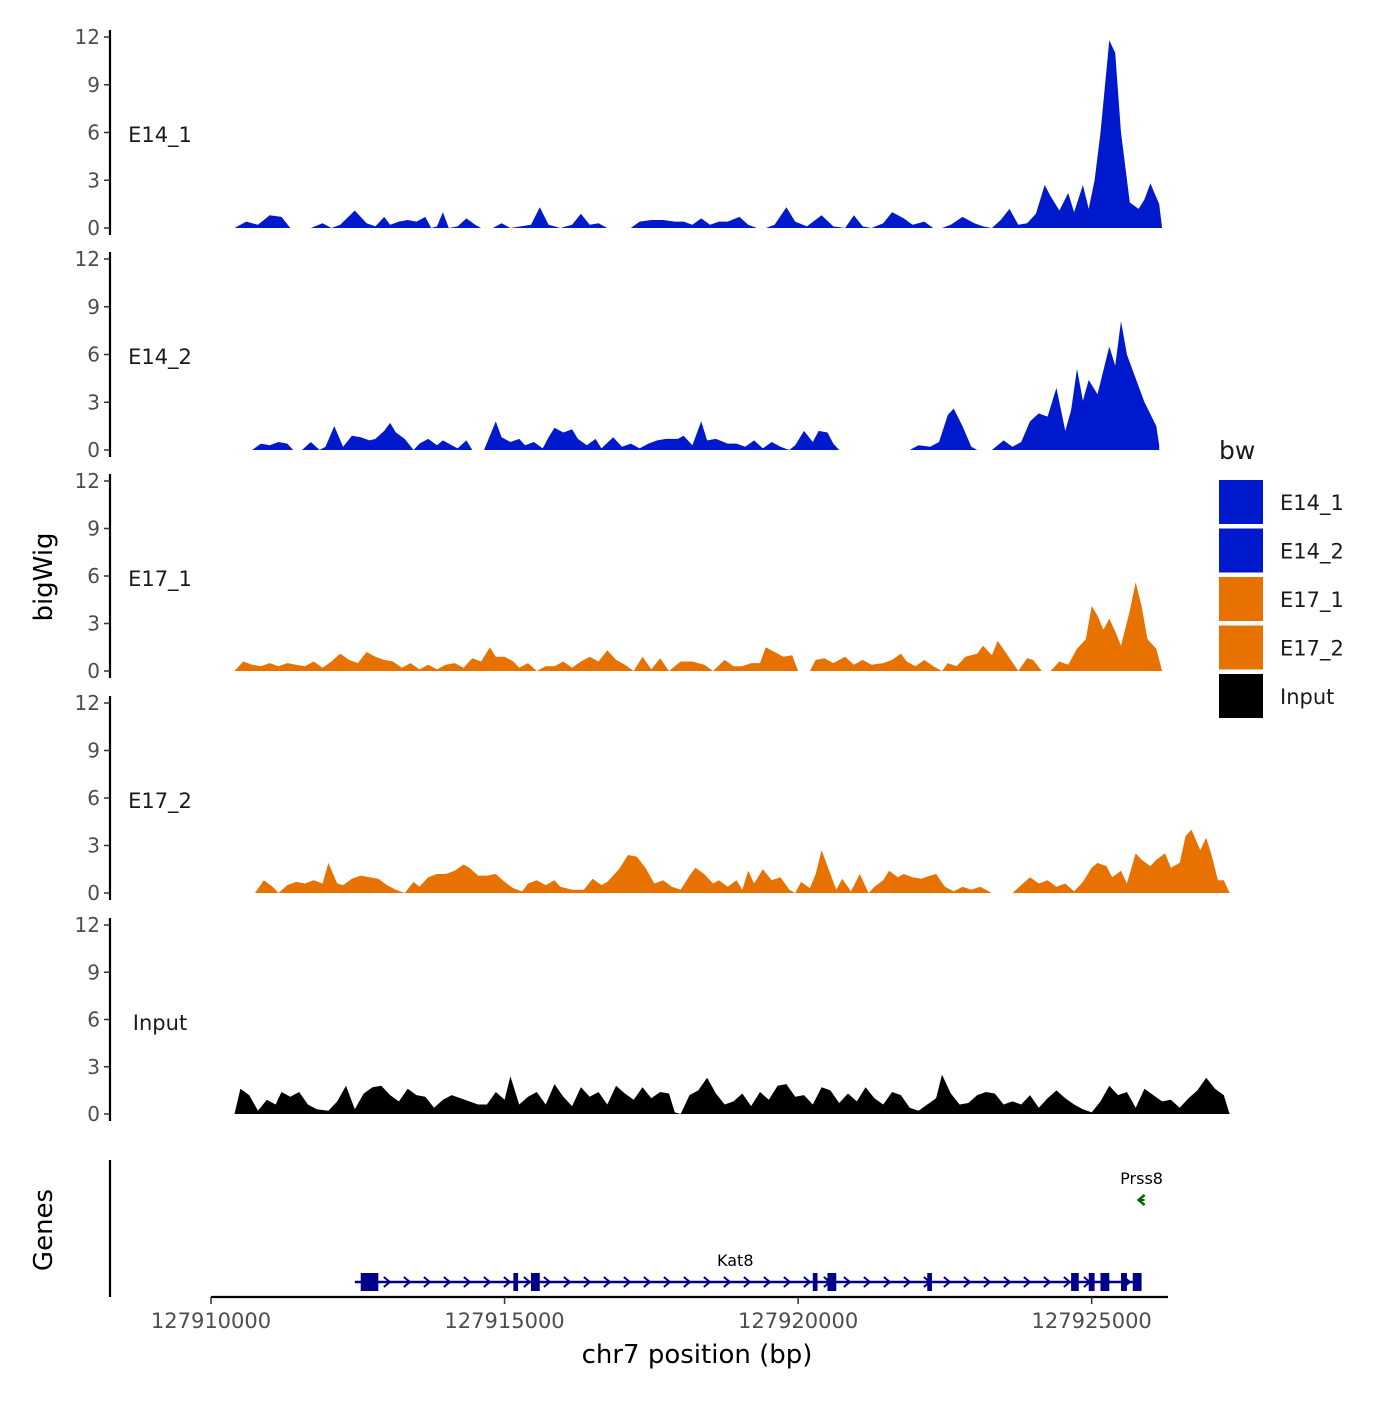  I want to click on x-axis: 127910000 127915000 127920000 127925000, so click(659, 1314).